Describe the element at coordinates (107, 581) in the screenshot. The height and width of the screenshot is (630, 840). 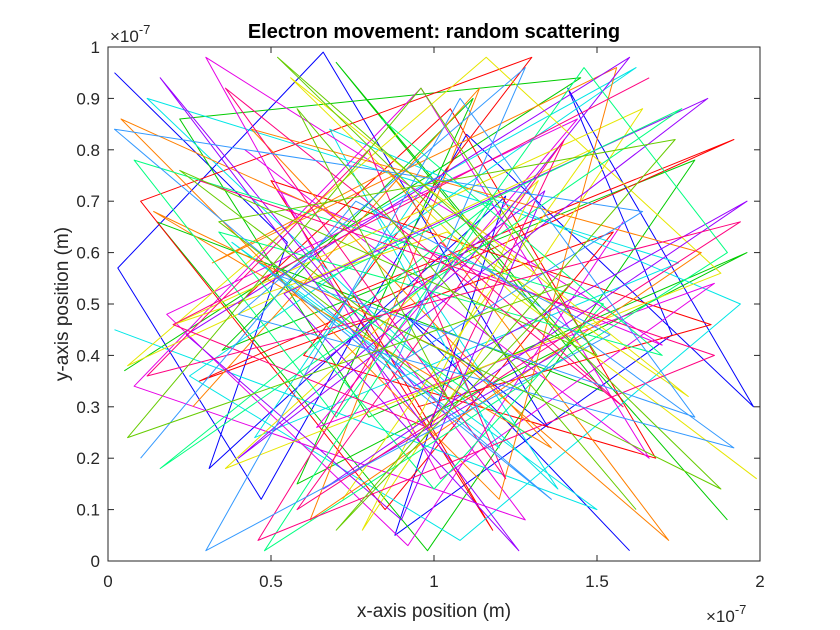
I see `x-tick-label: 0` at that location.